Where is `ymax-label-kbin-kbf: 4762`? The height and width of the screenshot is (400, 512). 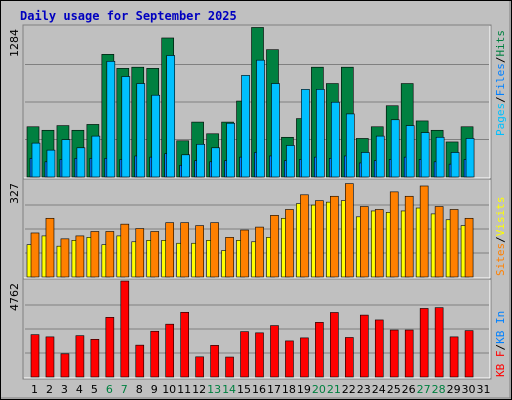
ymax-label-kbin-kbf: 4762 is located at coordinates (14, 297).